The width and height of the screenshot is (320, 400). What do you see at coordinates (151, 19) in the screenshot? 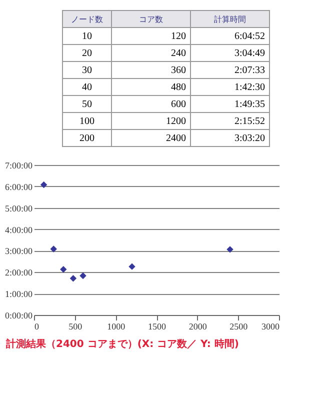
I see `text: コア数` at bounding box center [151, 19].